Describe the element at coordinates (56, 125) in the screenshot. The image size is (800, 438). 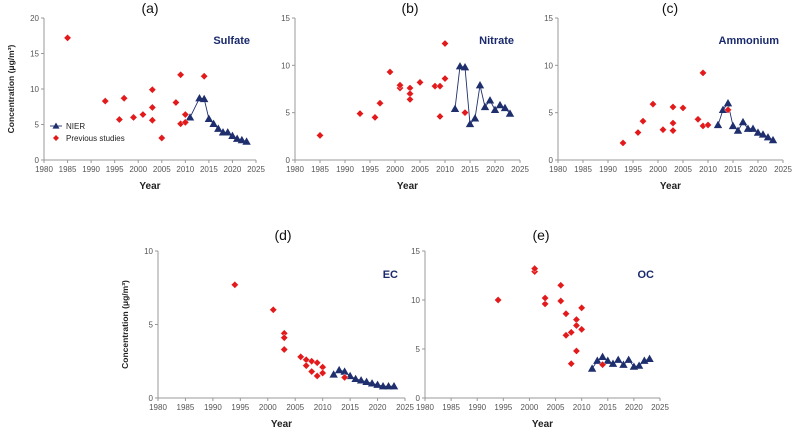
I see `legend-nier-marker` at that location.